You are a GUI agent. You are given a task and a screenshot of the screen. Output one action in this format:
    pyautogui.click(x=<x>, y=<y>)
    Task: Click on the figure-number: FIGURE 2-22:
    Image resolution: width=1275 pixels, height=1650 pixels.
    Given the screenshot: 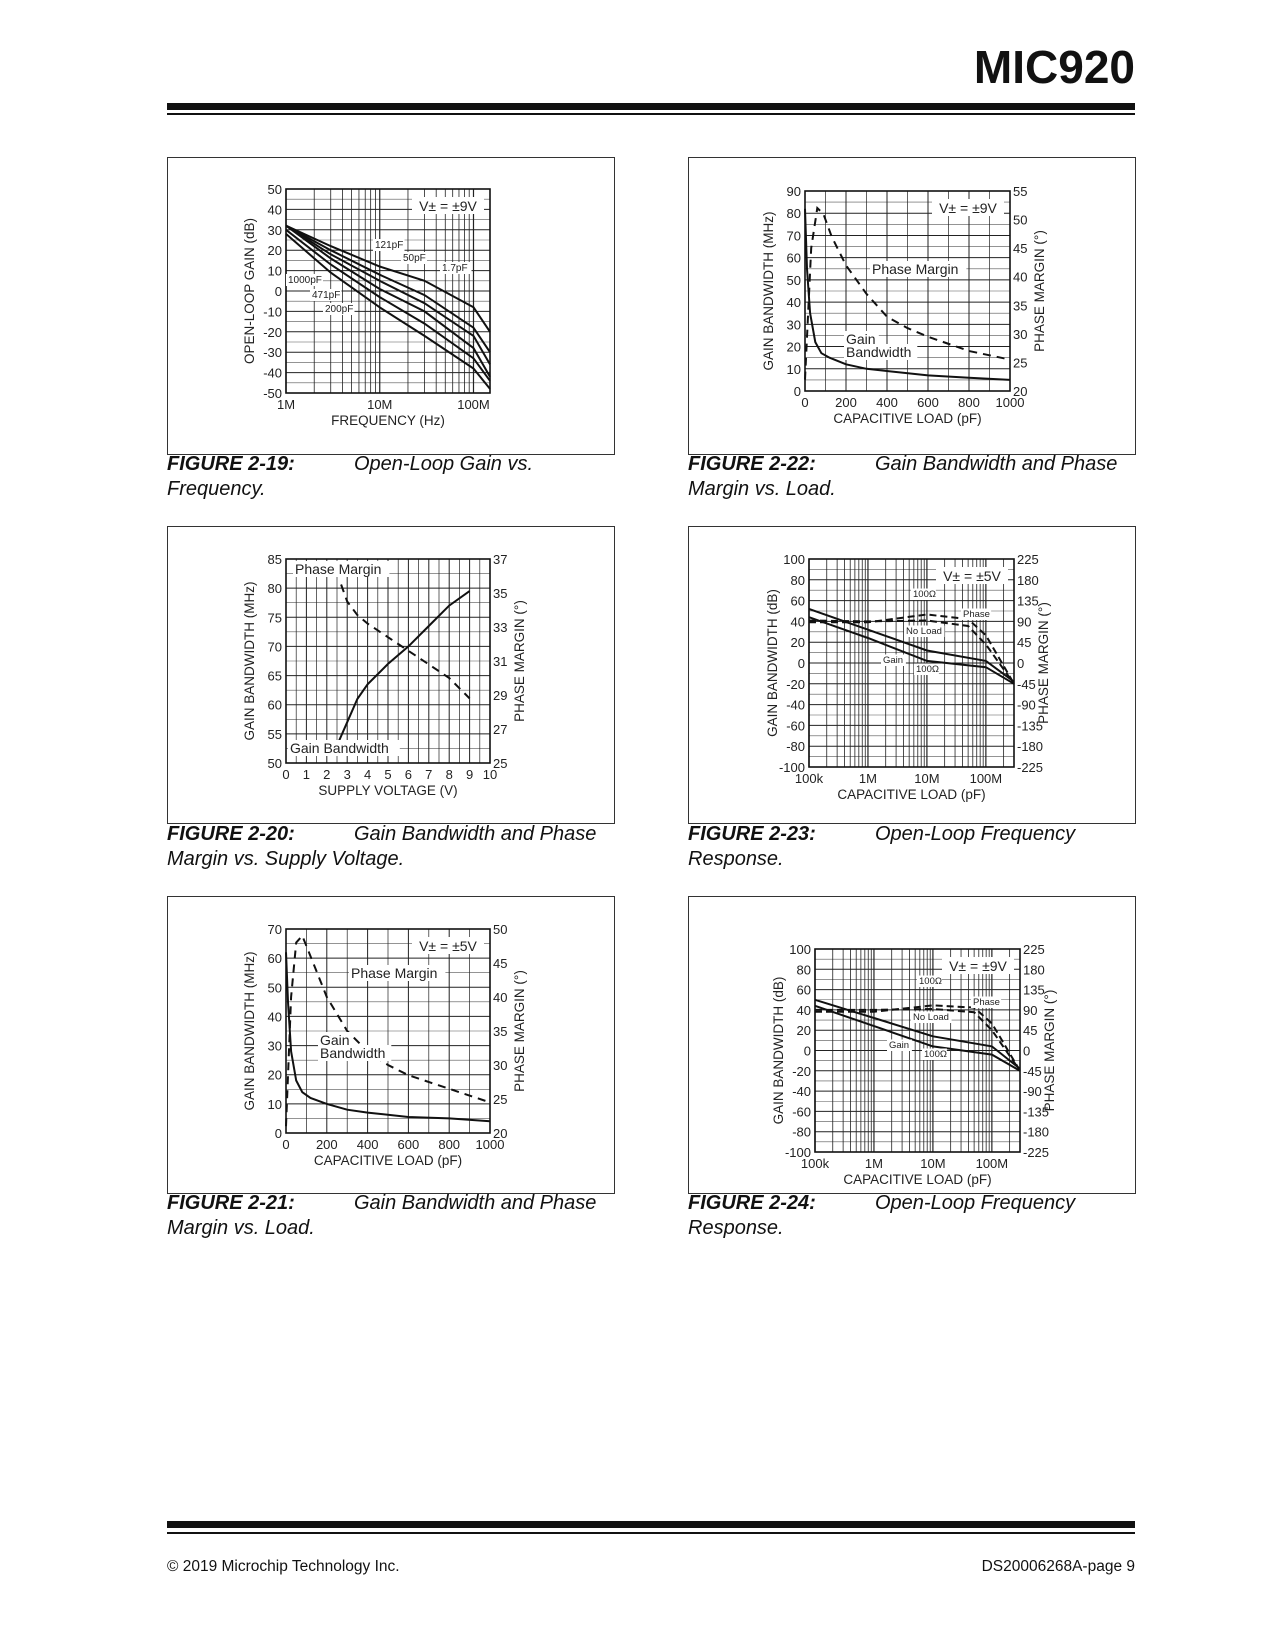 What is the action you would take?
    pyautogui.click(x=752, y=464)
    